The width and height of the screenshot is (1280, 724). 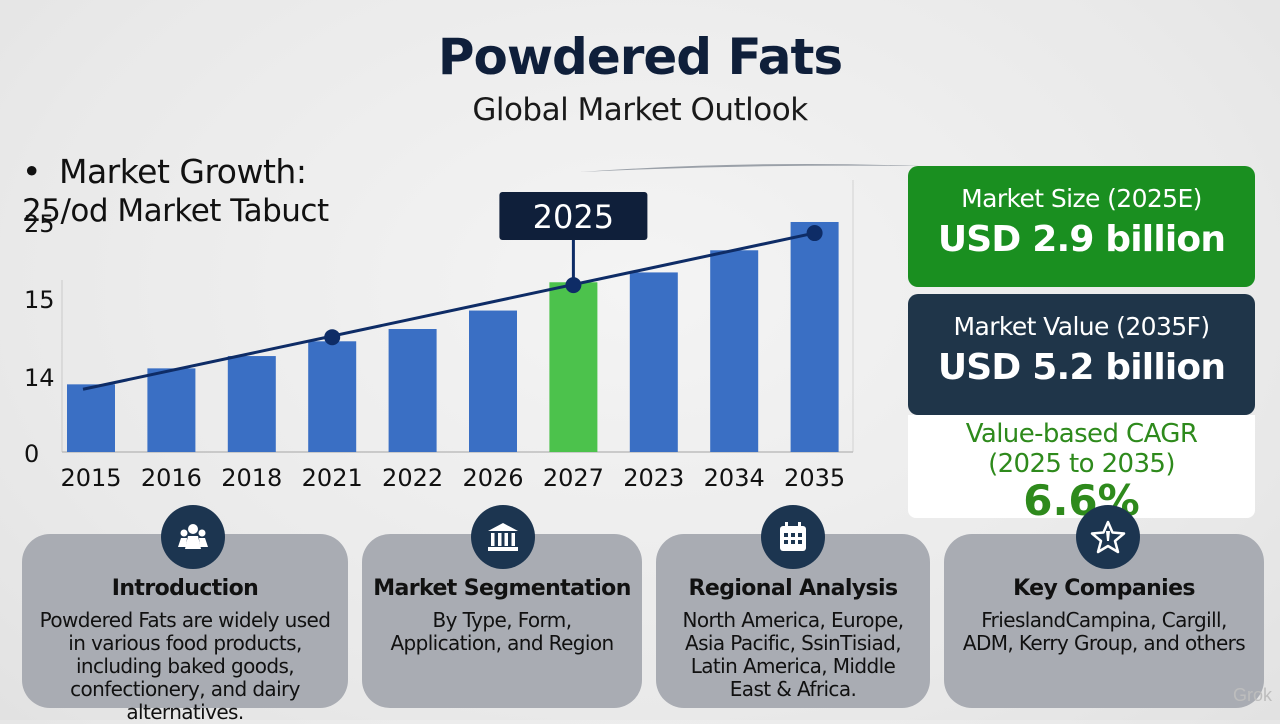 I want to click on callout-box, so click(x=573, y=216).